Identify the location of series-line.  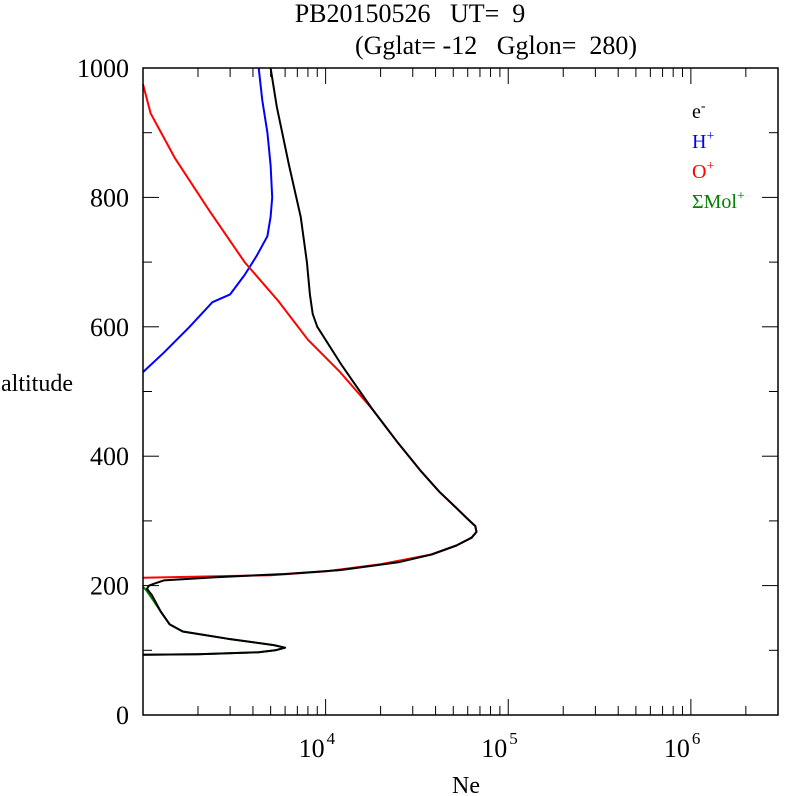
(208, 220).